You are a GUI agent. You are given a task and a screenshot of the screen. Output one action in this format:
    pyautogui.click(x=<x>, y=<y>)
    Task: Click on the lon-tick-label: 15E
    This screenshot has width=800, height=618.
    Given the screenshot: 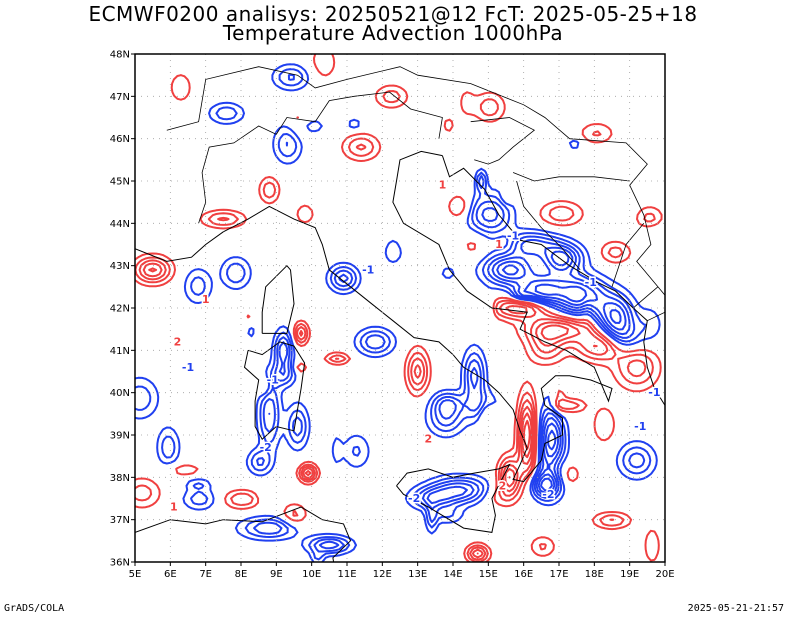 What is the action you would take?
    pyautogui.click(x=488, y=574)
    